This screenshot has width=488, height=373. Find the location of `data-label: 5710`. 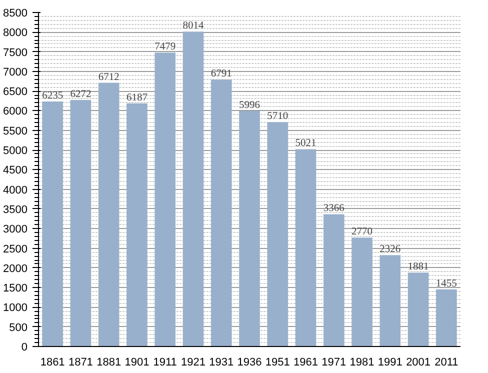

data-label: 5710 is located at coordinates (277, 116).